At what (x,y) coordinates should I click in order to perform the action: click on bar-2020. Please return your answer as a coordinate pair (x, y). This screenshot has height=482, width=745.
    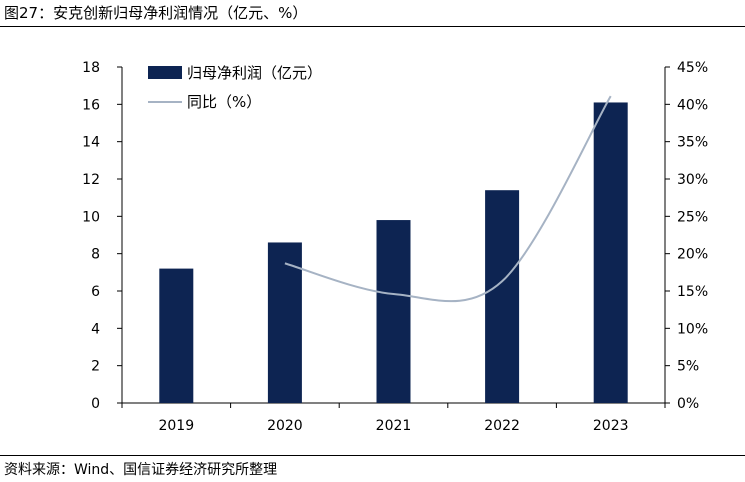
    Looking at the image, I should click on (284, 322).